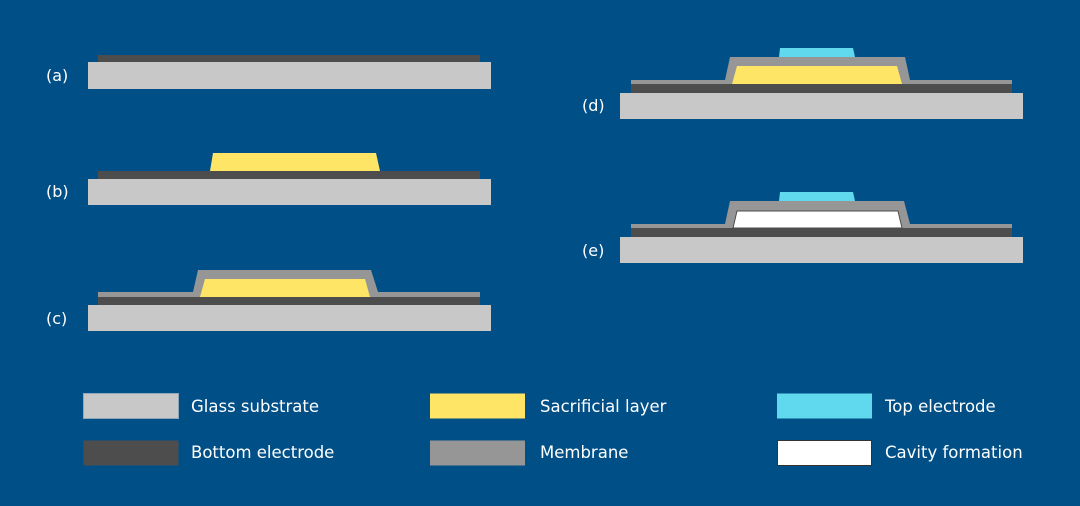 Image resolution: width=1080 pixels, height=506 pixels. I want to click on step-b: (b), so click(268, 179).